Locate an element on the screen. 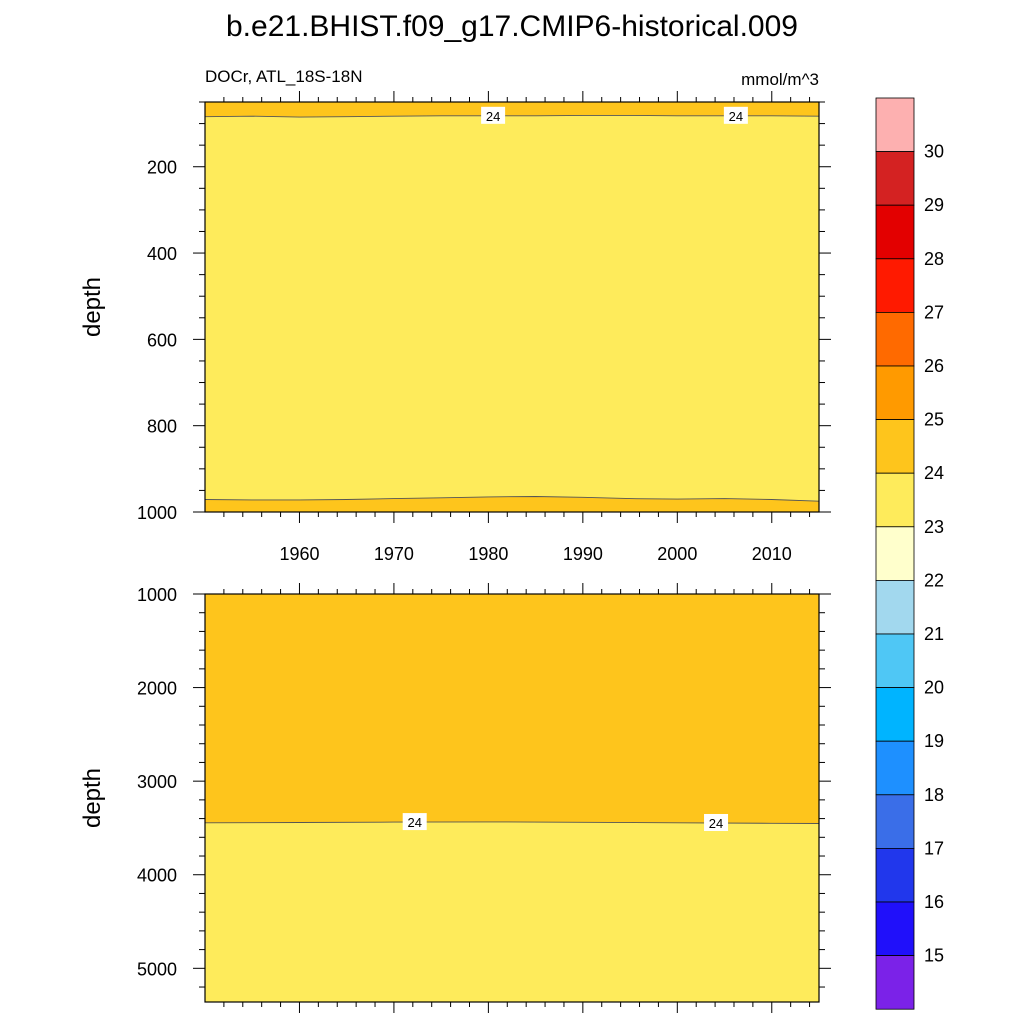 This screenshot has width=1024, height=1024. y-tick-label: 2000 is located at coordinates (157, 689).